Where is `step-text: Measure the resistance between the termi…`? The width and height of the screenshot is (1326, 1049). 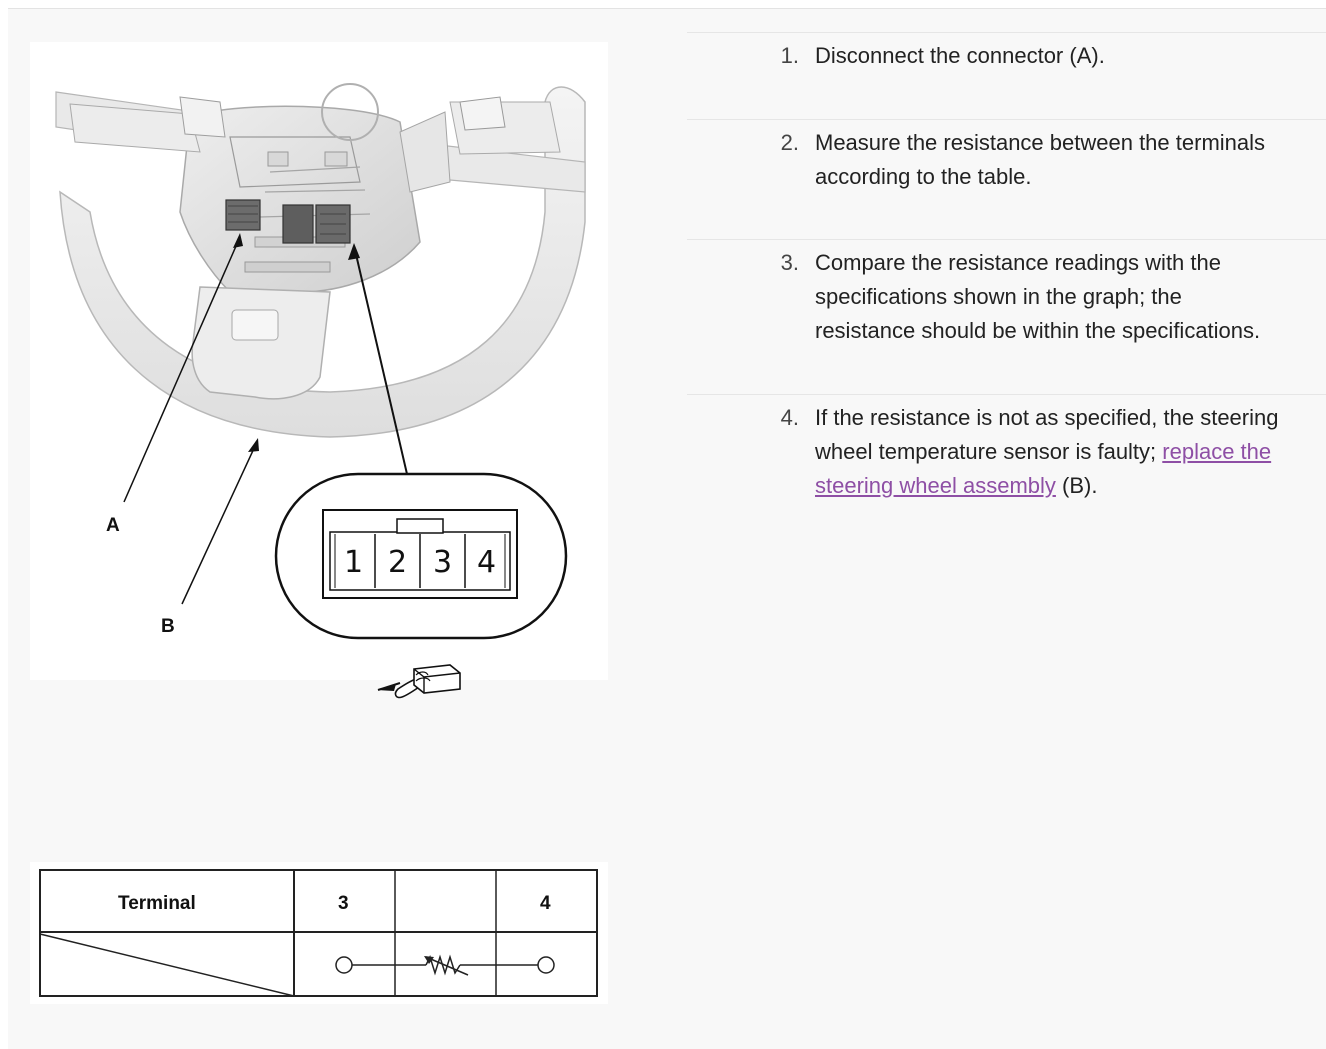 step-text: Measure the resistance between the termi… is located at coordinates (1040, 159).